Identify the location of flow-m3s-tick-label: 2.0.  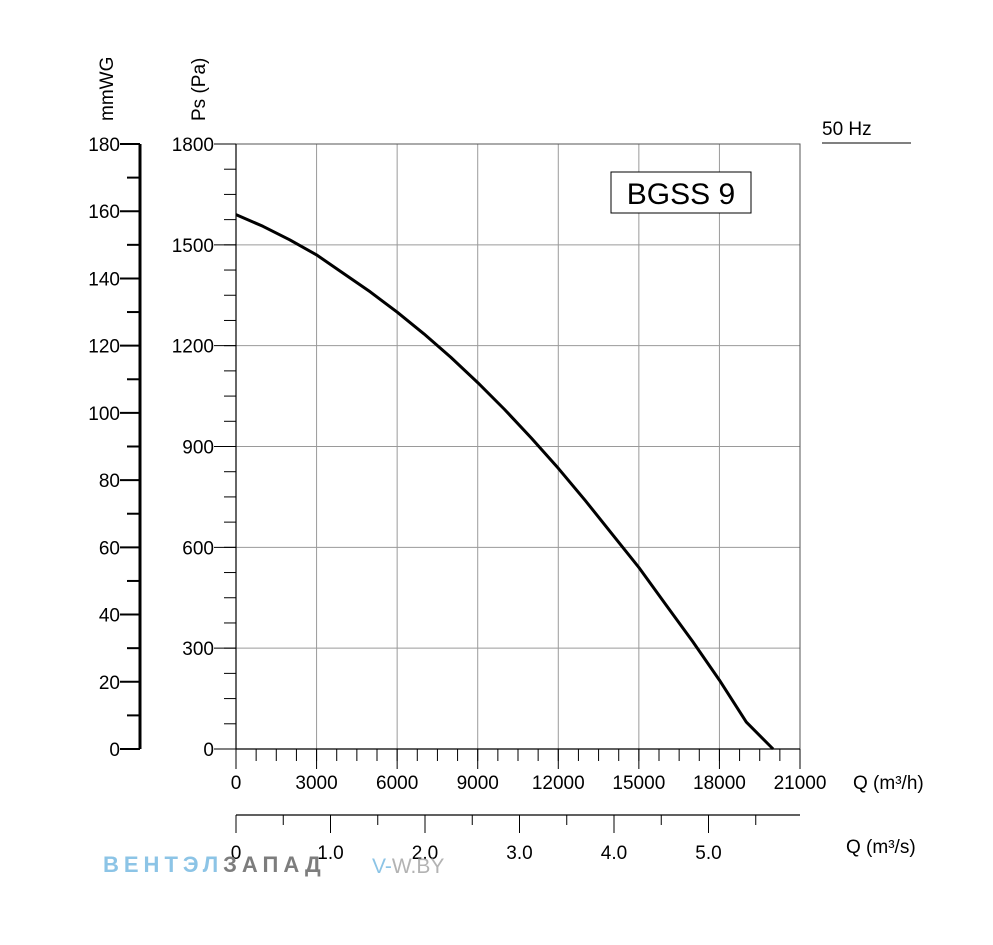
(425, 853).